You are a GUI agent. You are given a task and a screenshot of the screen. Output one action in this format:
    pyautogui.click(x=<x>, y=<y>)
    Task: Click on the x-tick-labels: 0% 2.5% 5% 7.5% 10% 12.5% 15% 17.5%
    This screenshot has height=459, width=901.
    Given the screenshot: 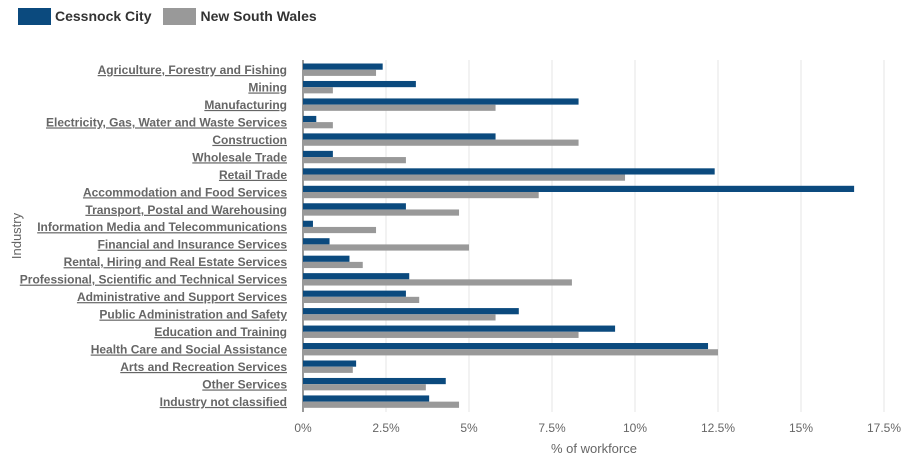 What is the action you would take?
    pyautogui.click(x=597, y=428)
    